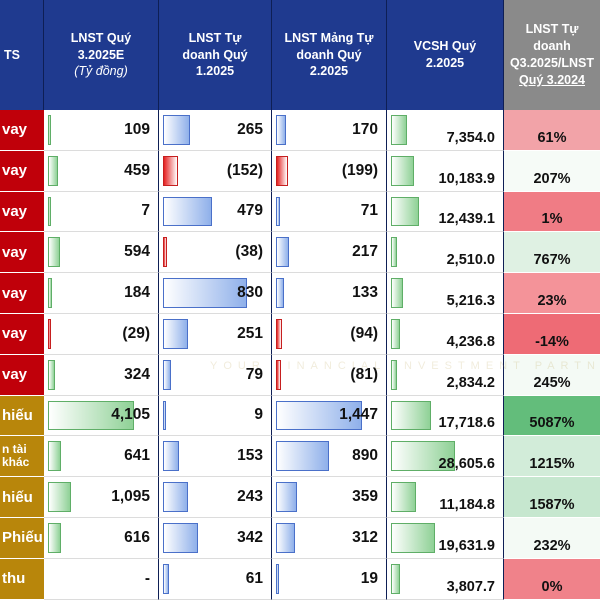 Image resolution: width=600 pixels, height=600 pixels. I want to click on cell-value: 616, so click(137, 537).